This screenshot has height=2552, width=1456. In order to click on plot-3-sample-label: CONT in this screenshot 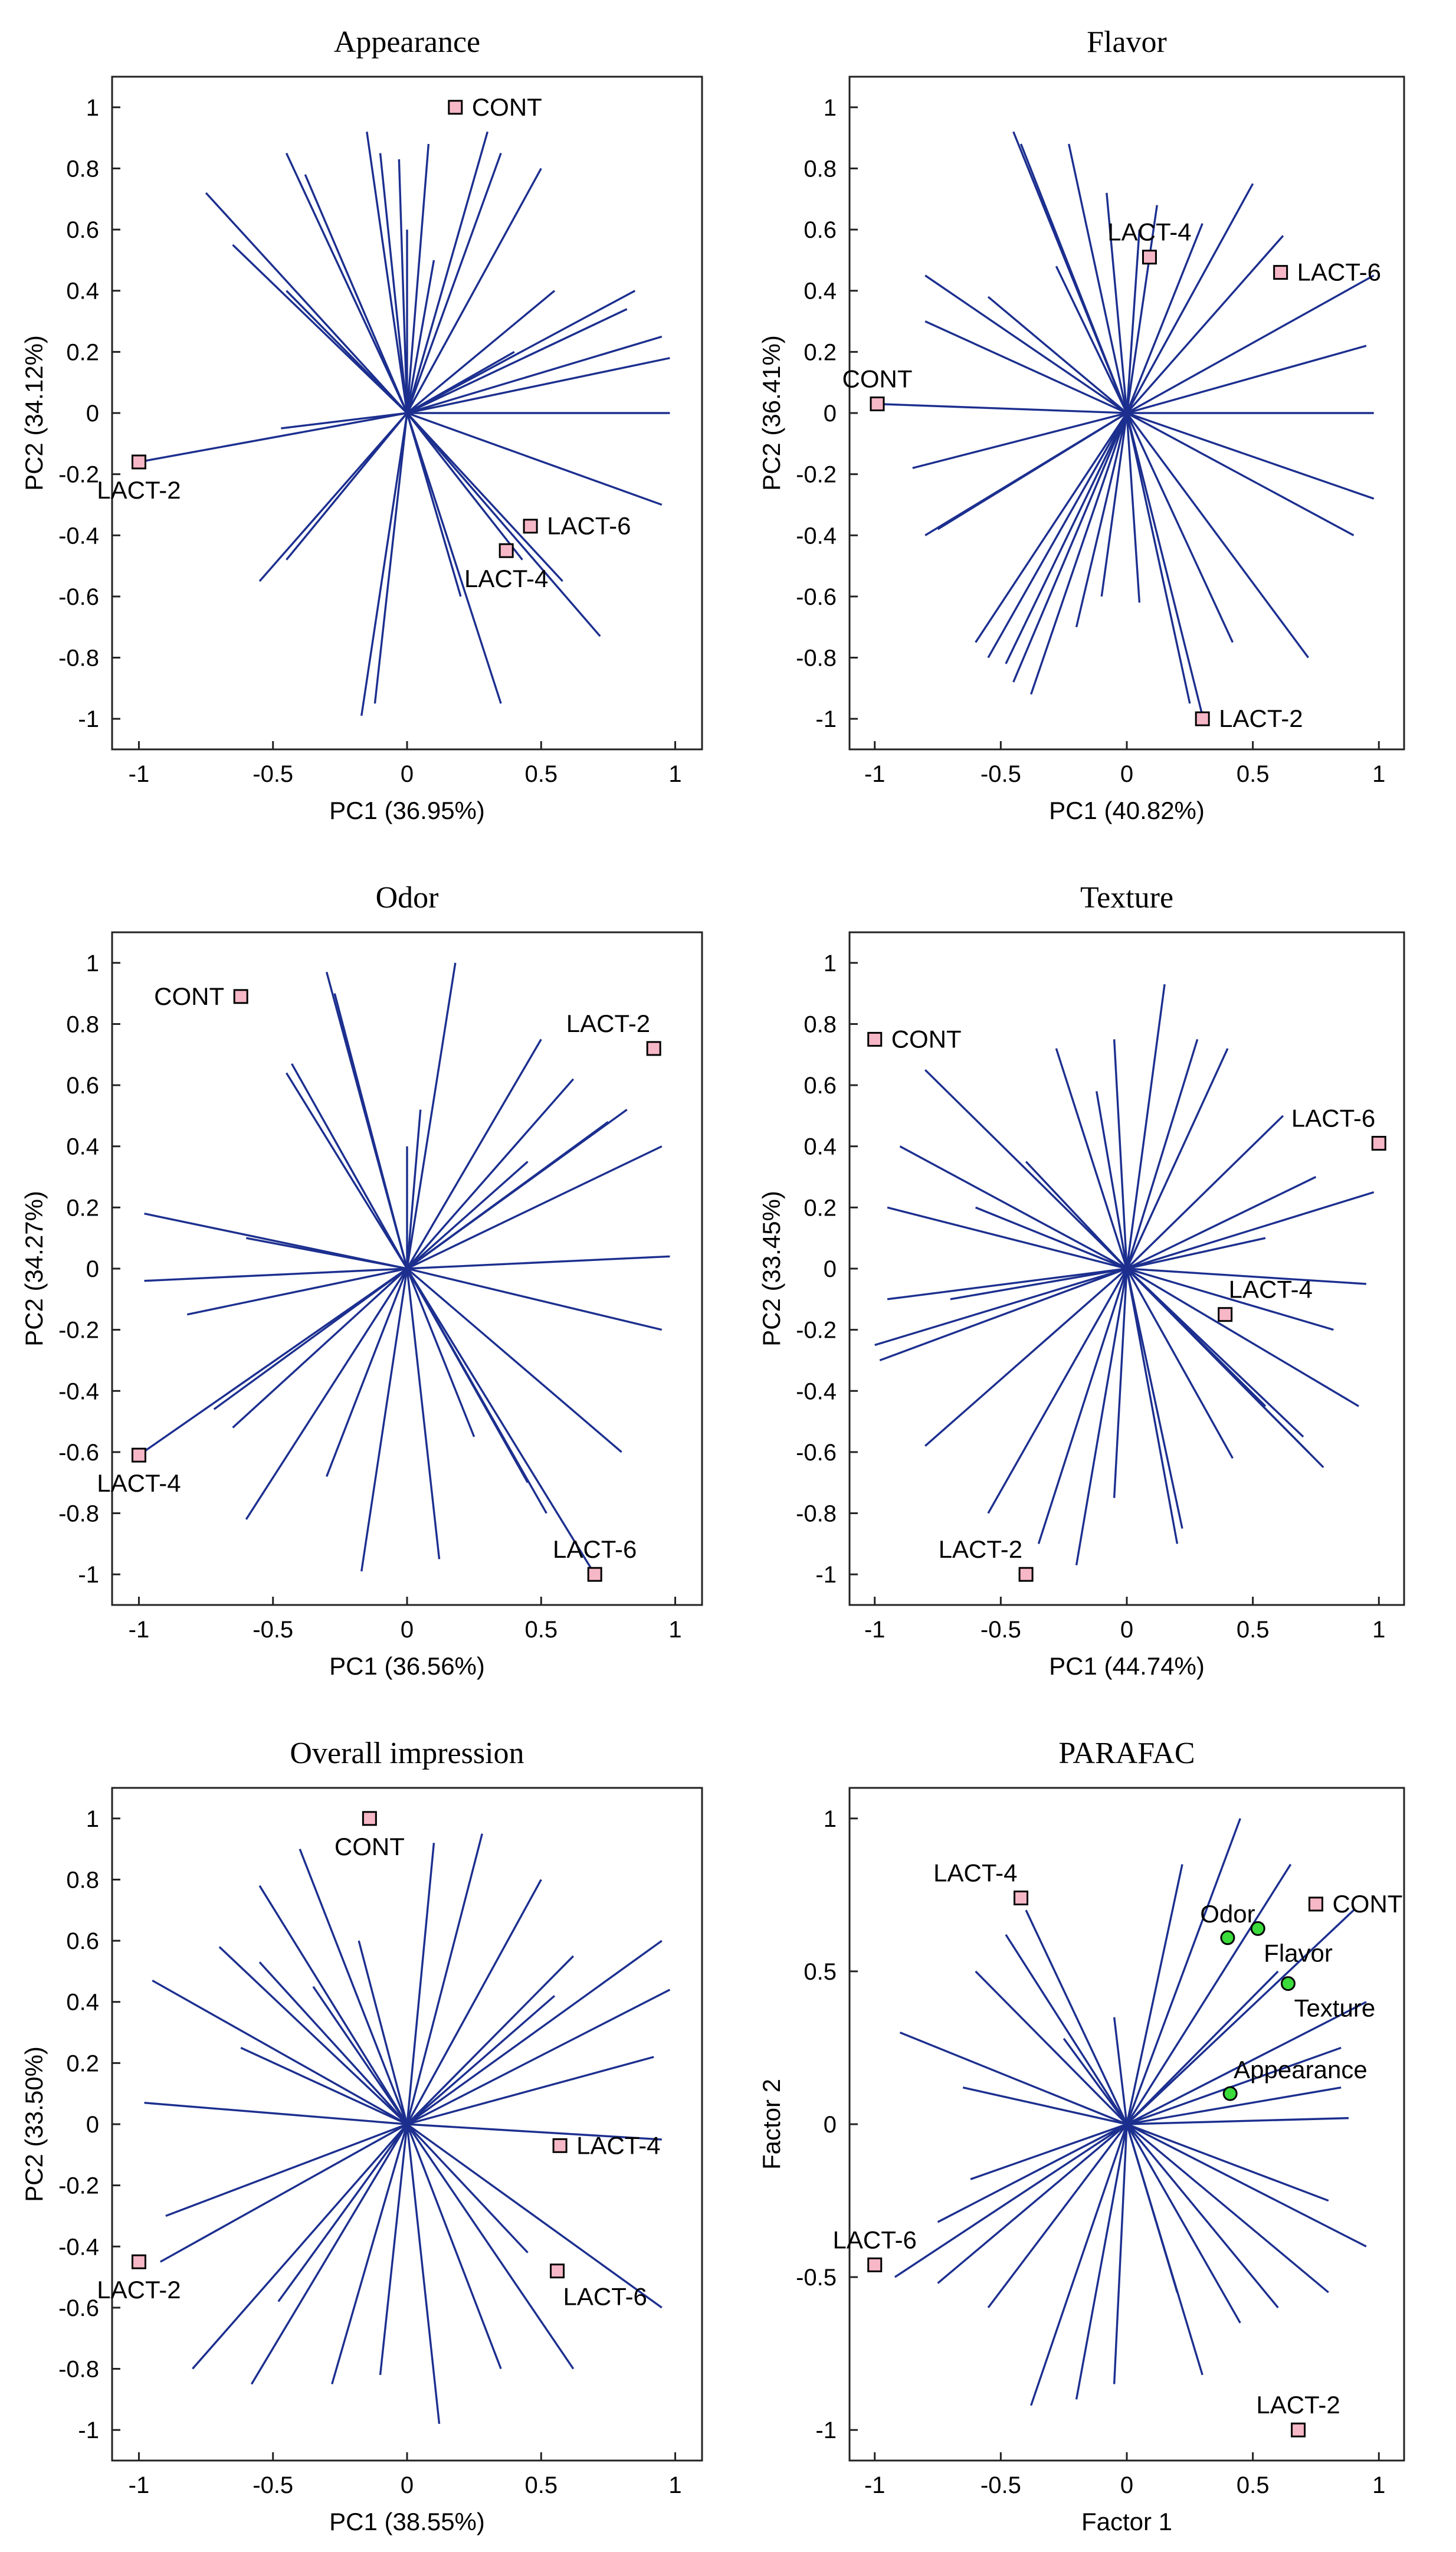, I will do `click(189, 996)`.